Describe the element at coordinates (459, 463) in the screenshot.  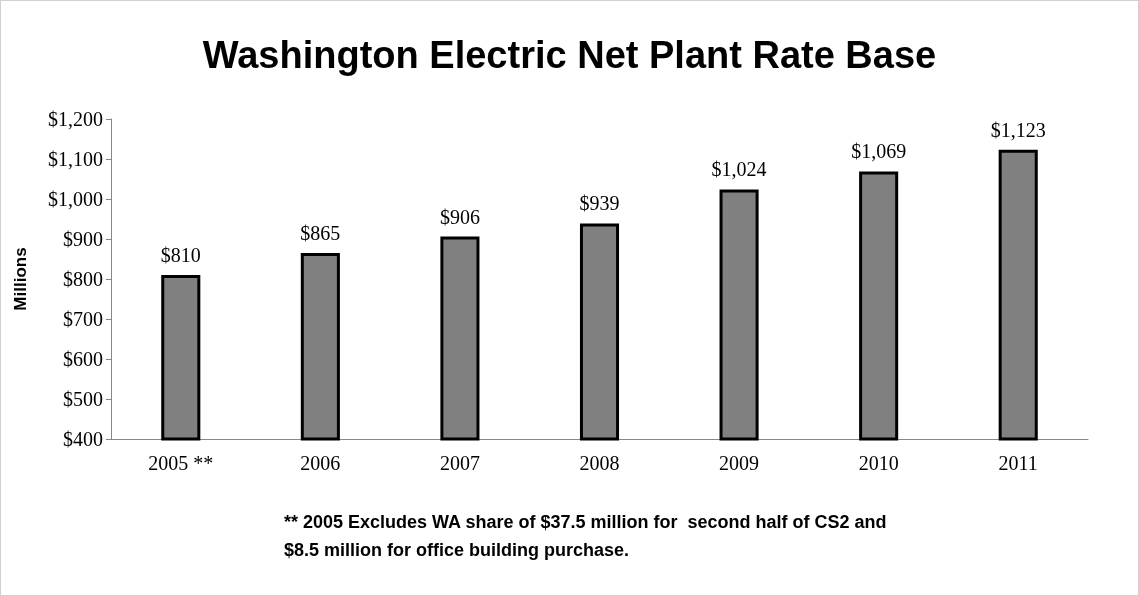
I see `x-tick-label: 2007` at that location.